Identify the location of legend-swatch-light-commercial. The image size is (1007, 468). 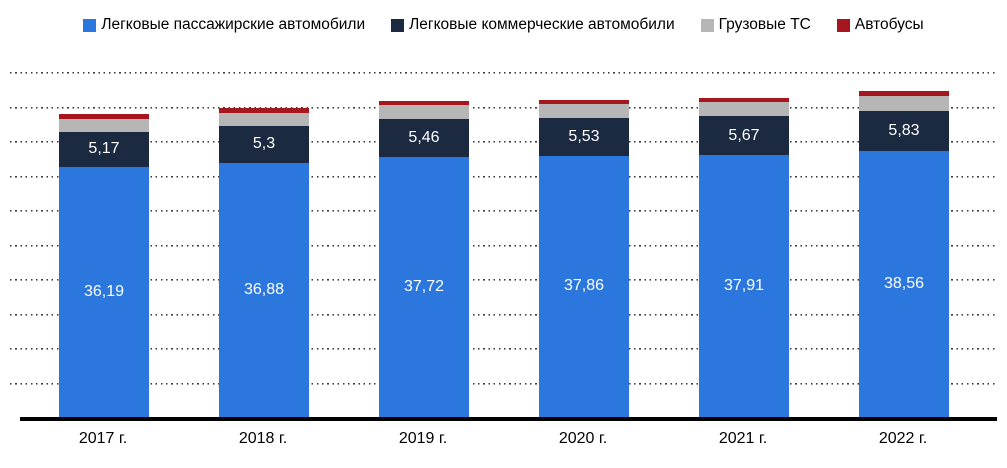
(398, 25).